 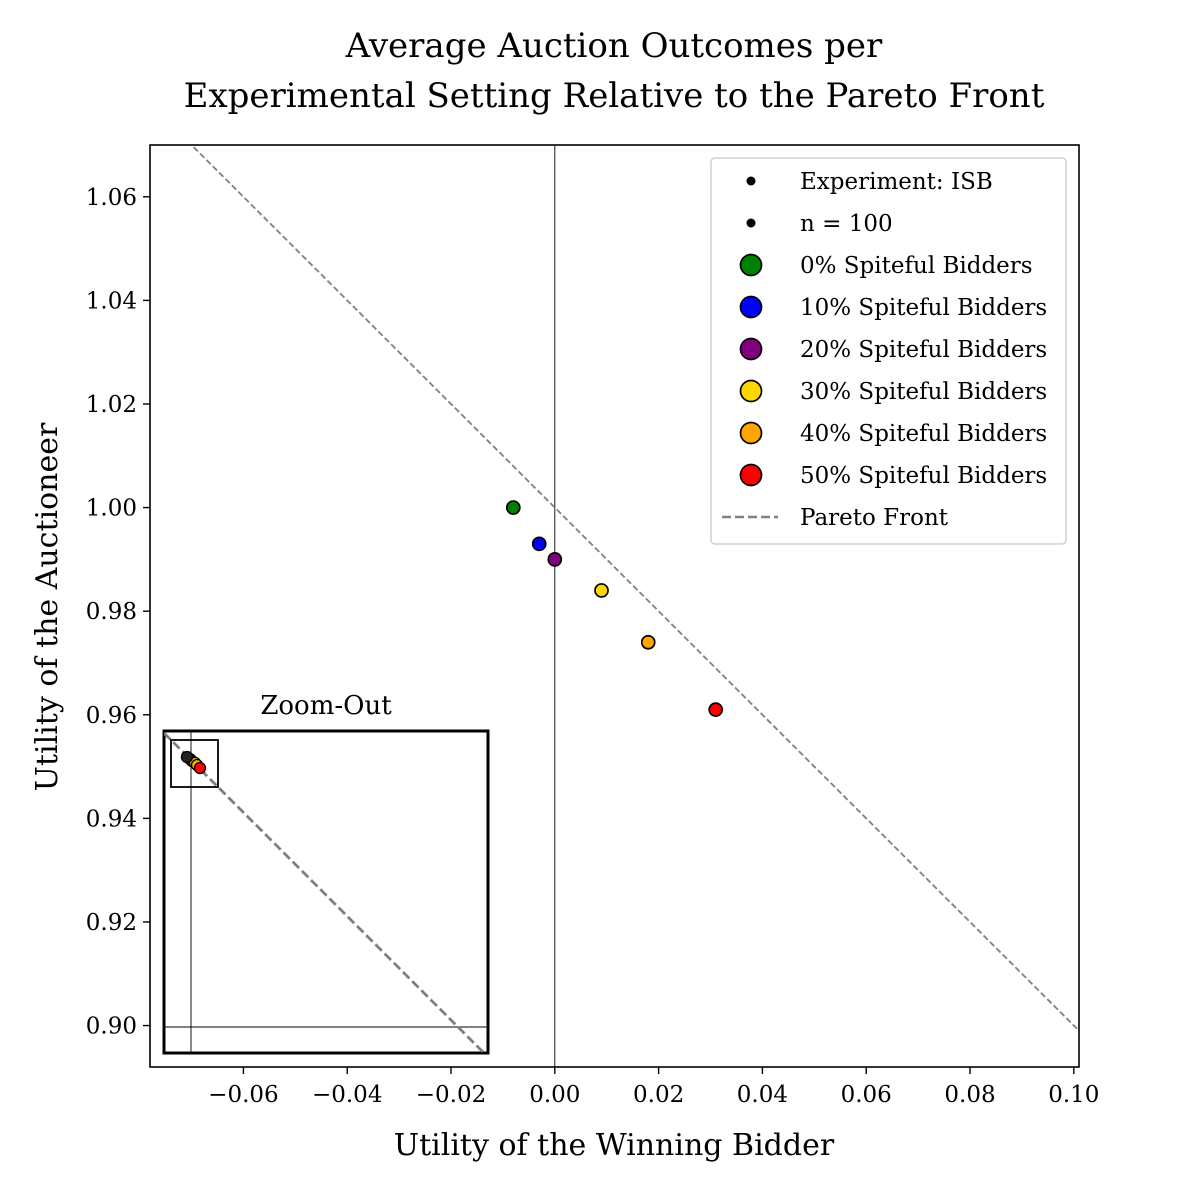 I want to click on x-tick-label: 0.02, so click(x=658, y=1095).